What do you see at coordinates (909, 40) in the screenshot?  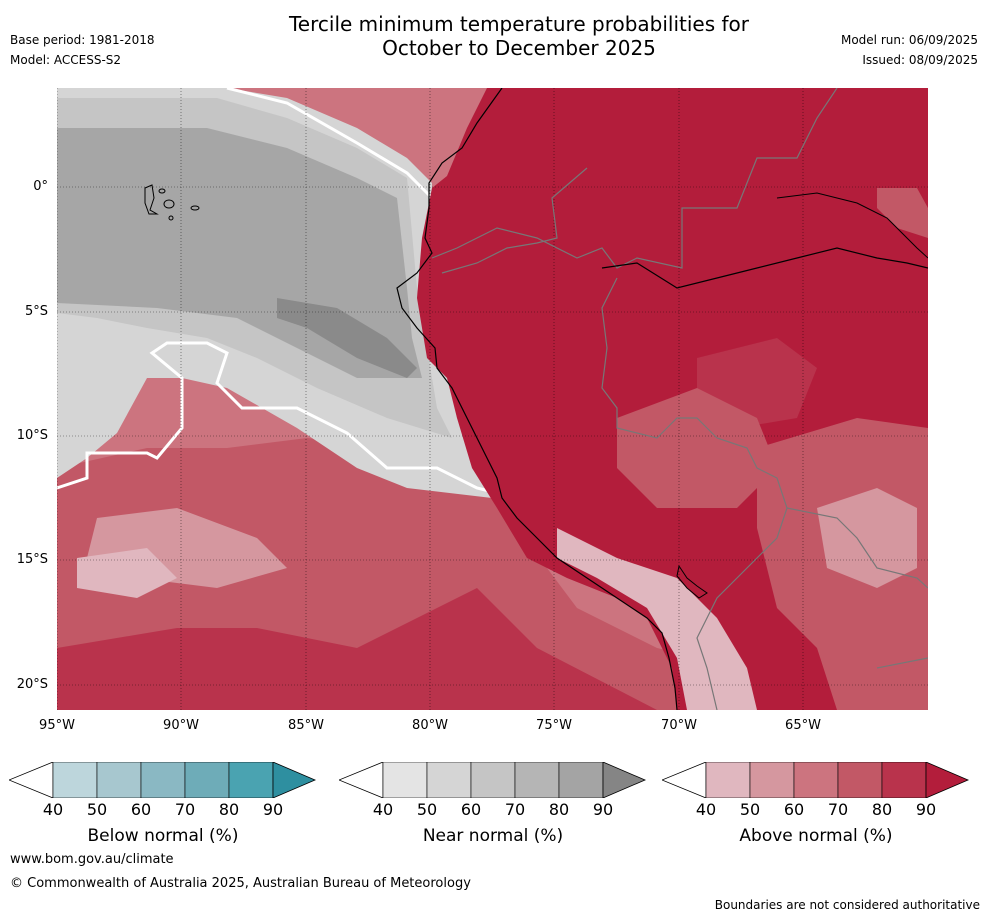 I see `model-run-text: Model run: 06/09/2025` at bounding box center [909, 40].